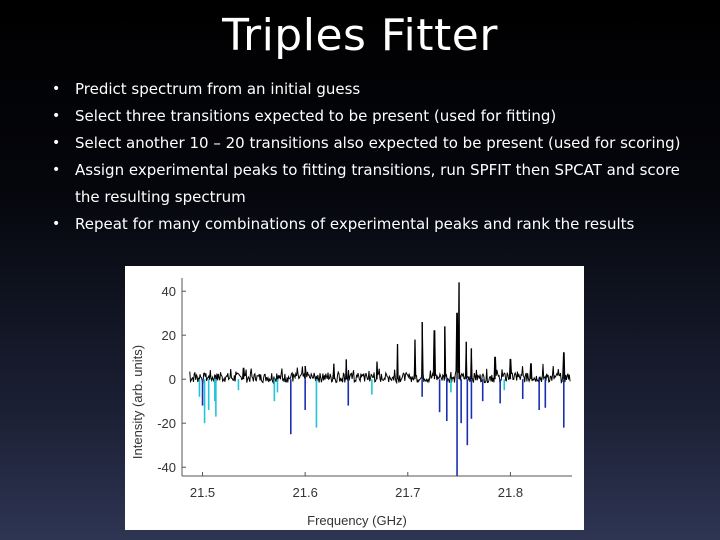 The width and height of the screenshot is (720, 540). What do you see at coordinates (372, 89) in the screenshot?
I see `bullet-item: • Predict spectrum from an initial guess` at bounding box center [372, 89].